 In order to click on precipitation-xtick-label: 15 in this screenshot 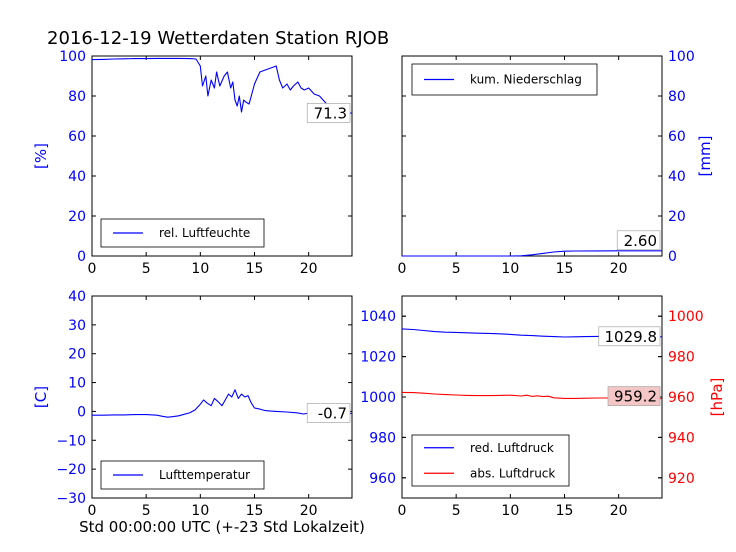, I will do `click(565, 269)`.